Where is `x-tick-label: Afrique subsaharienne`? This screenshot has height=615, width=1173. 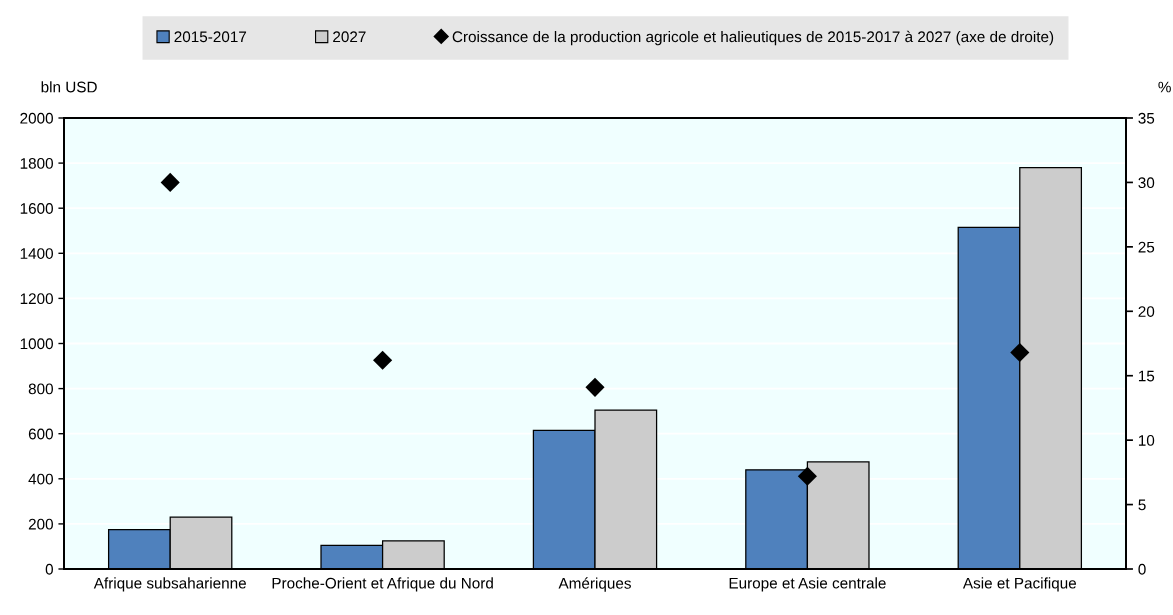 x-tick-label: Afrique subsaharienne is located at coordinates (169, 584).